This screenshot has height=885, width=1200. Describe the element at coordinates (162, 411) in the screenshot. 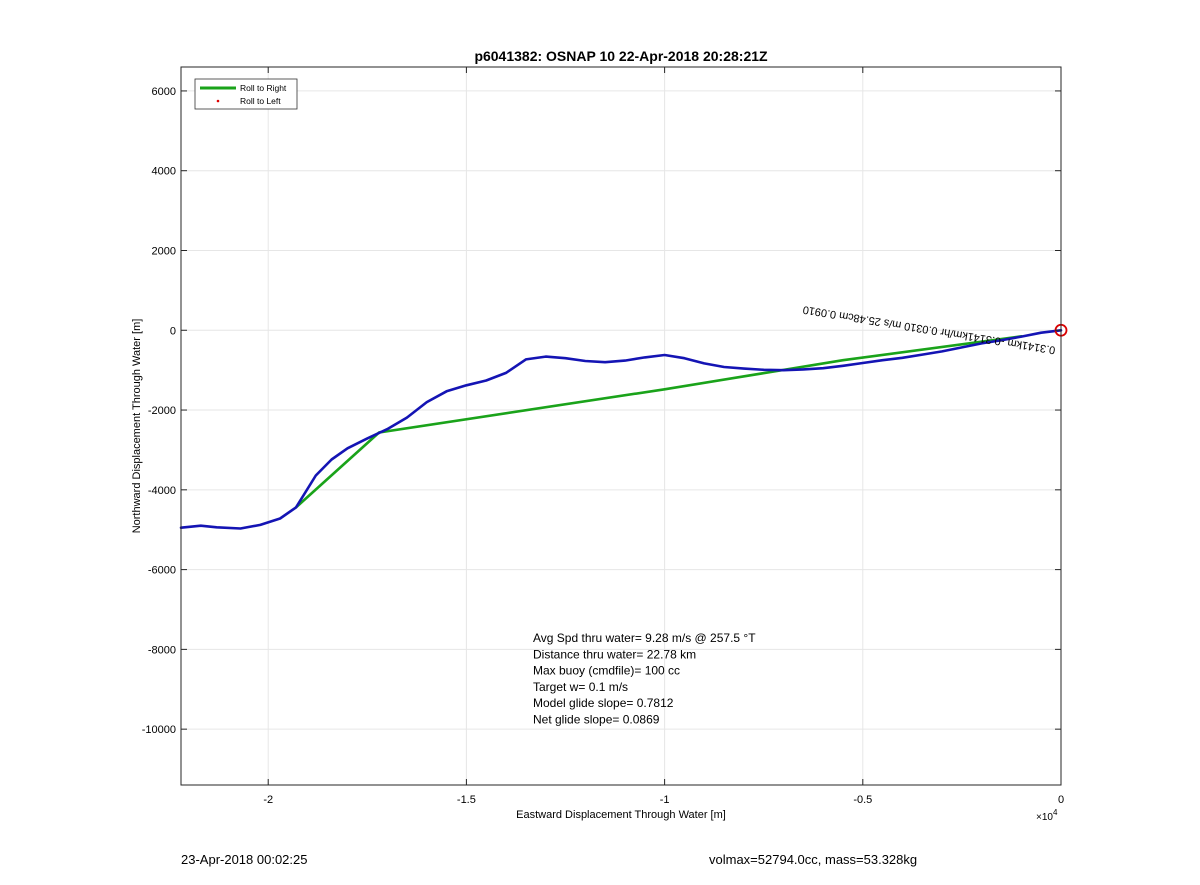

I see `y-tick-label: -2000` at that location.